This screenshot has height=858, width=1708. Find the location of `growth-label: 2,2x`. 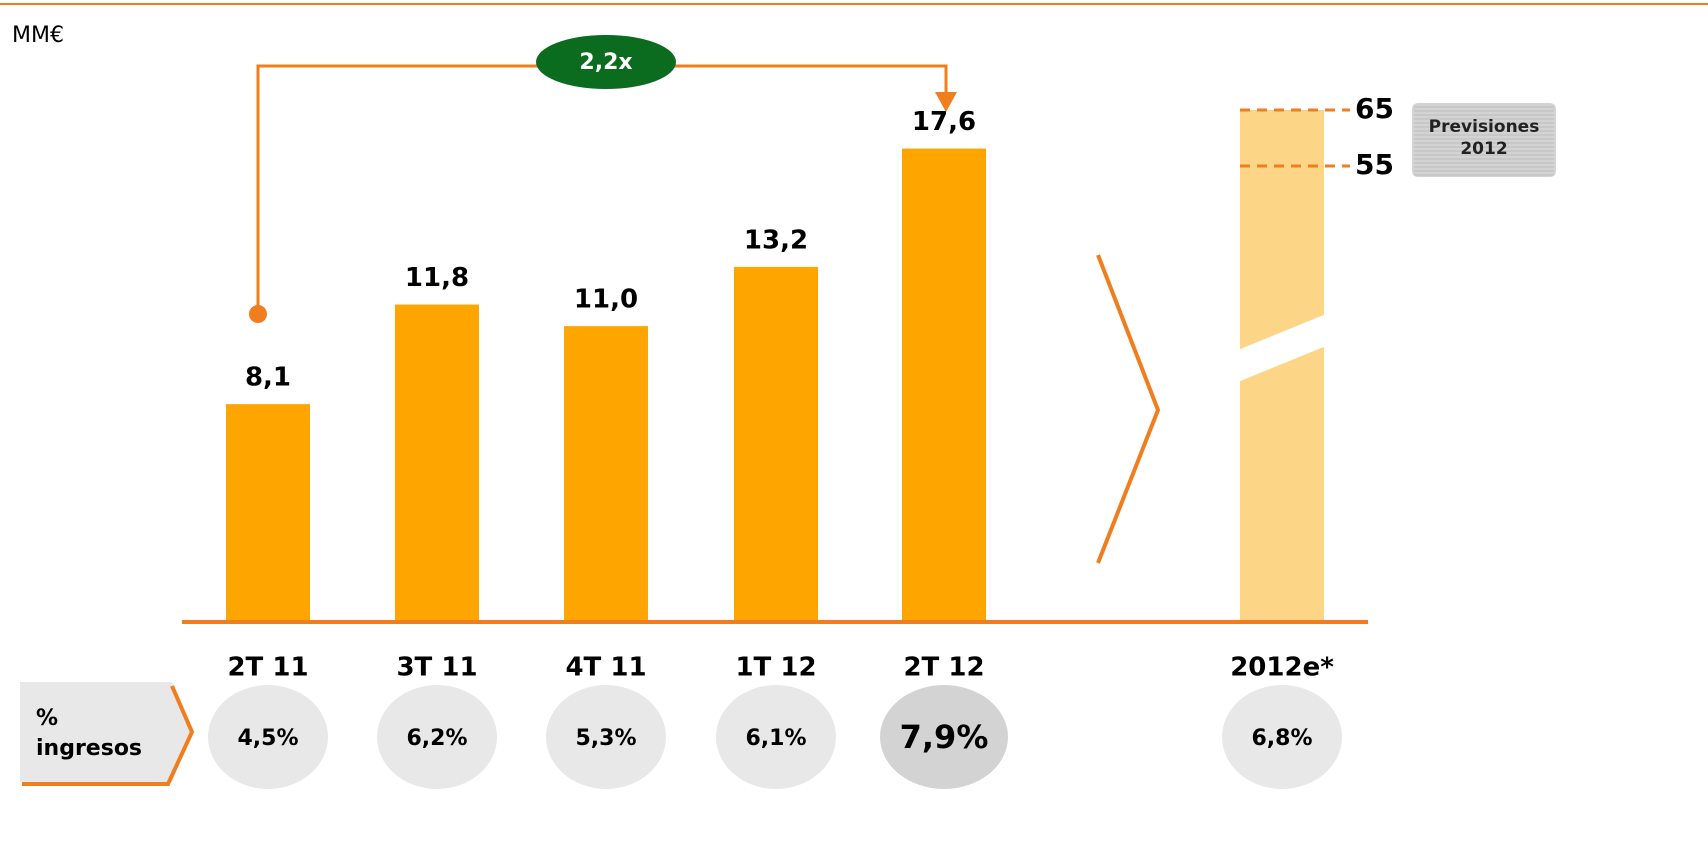

growth-label: 2,2x is located at coordinates (605, 62).